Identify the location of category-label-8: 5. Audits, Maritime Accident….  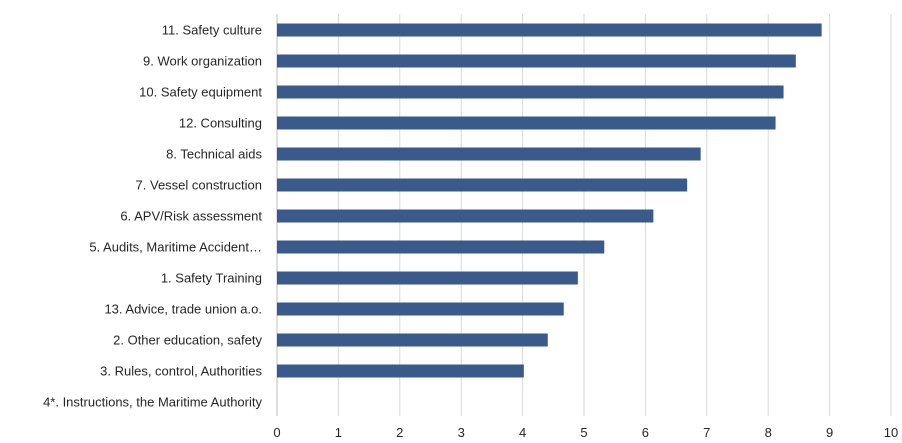
(175, 247).